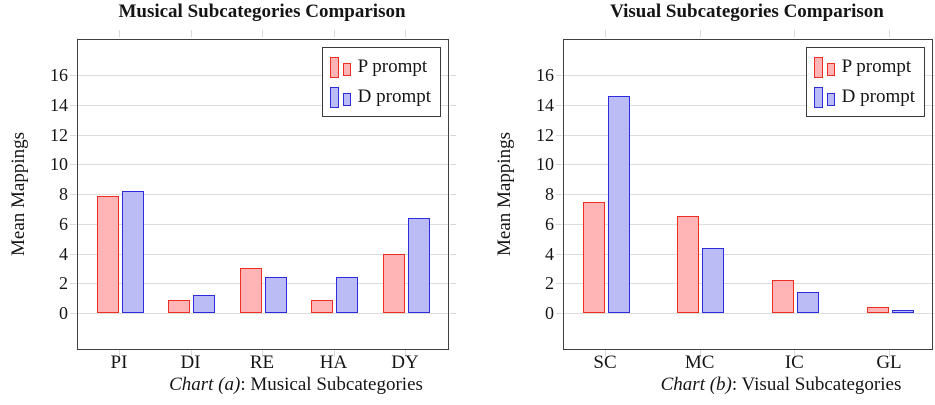 This screenshot has width=935, height=405. Describe the element at coordinates (204, 304) in the screenshot. I see `bar-D-DI` at that location.